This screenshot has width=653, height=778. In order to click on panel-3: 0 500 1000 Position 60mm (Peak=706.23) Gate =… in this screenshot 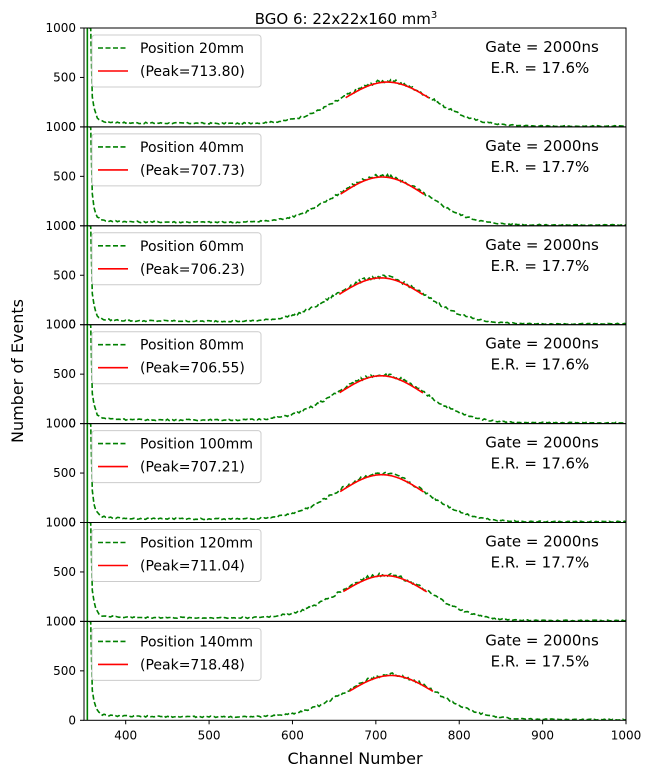, I will do `click(336, 275)`.